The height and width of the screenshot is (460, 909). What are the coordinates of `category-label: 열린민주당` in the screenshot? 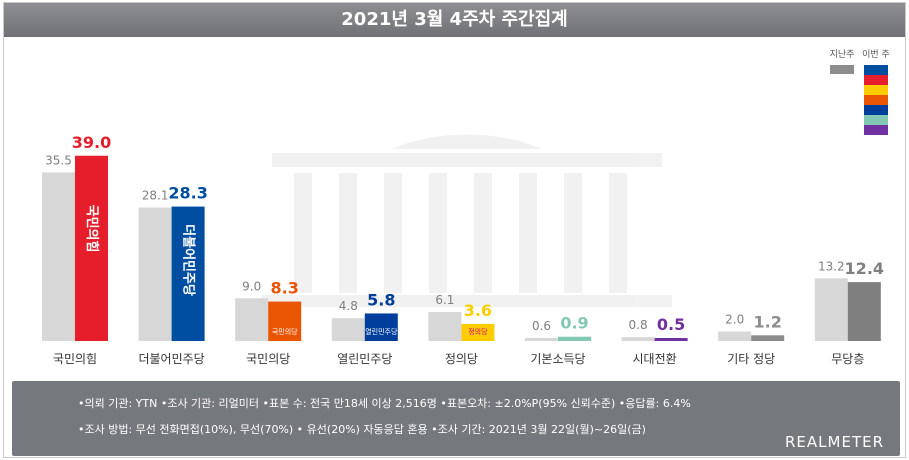 It's located at (364, 359).